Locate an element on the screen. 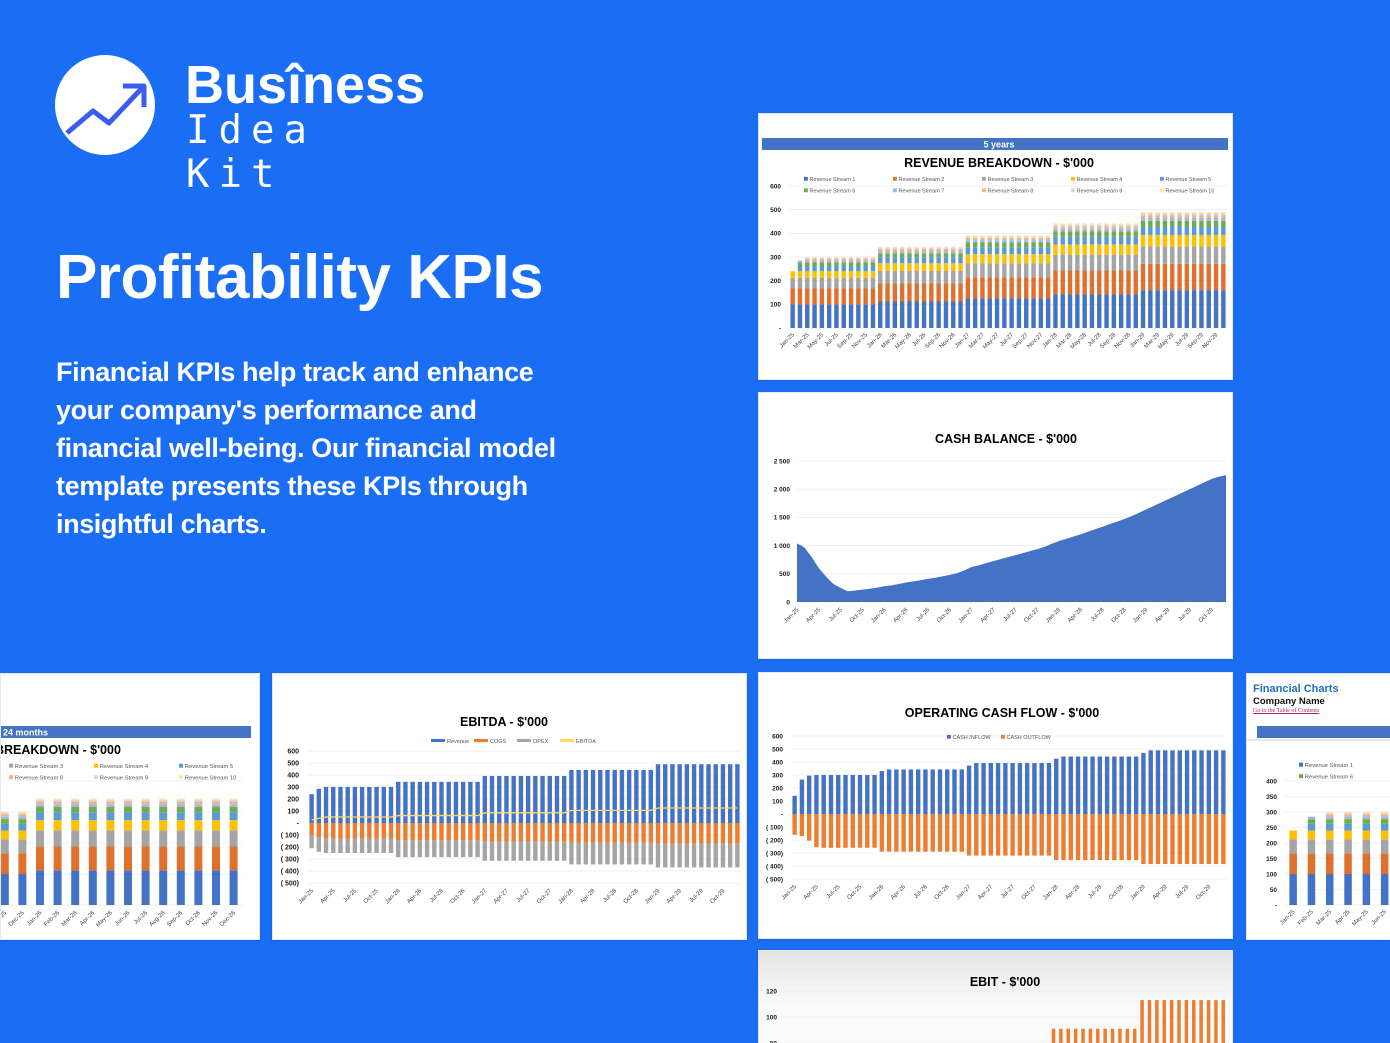 This screenshot has width=1390, height=1043. y-tick-label: 350 is located at coordinates (1271, 797).